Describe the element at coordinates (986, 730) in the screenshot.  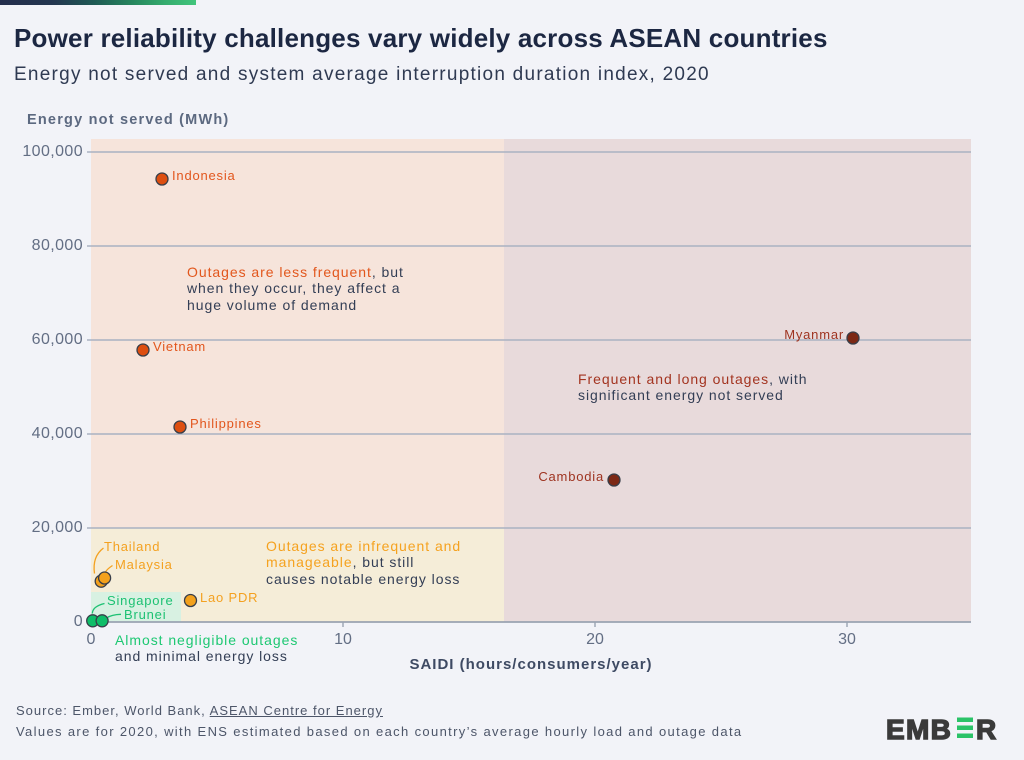
I see `svg-text: R` at that location.